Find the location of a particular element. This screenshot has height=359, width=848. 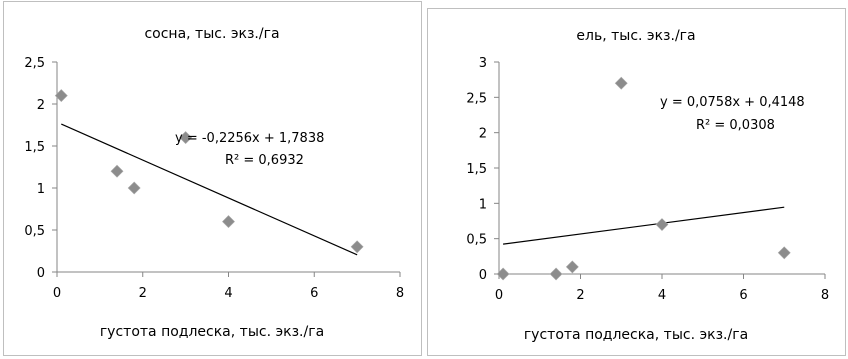

y-tick-label: 3 is located at coordinates (483, 63).